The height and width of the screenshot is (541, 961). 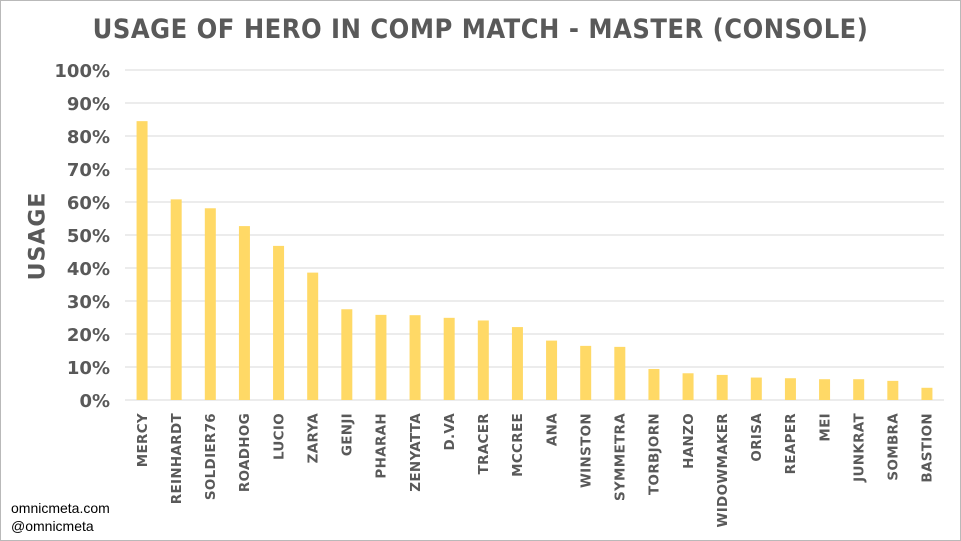 I want to click on x-tick-label: REAPER, so click(x=791, y=444).